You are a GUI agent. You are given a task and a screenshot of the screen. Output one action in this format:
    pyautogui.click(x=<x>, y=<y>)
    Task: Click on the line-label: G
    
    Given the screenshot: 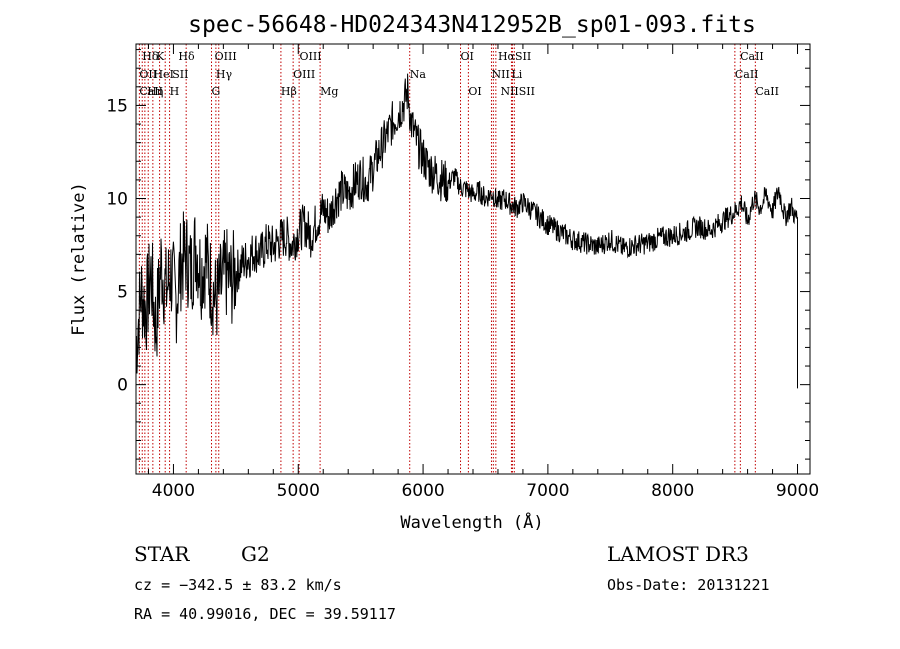 What is the action you would take?
    pyautogui.click(x=216, y=91)
    